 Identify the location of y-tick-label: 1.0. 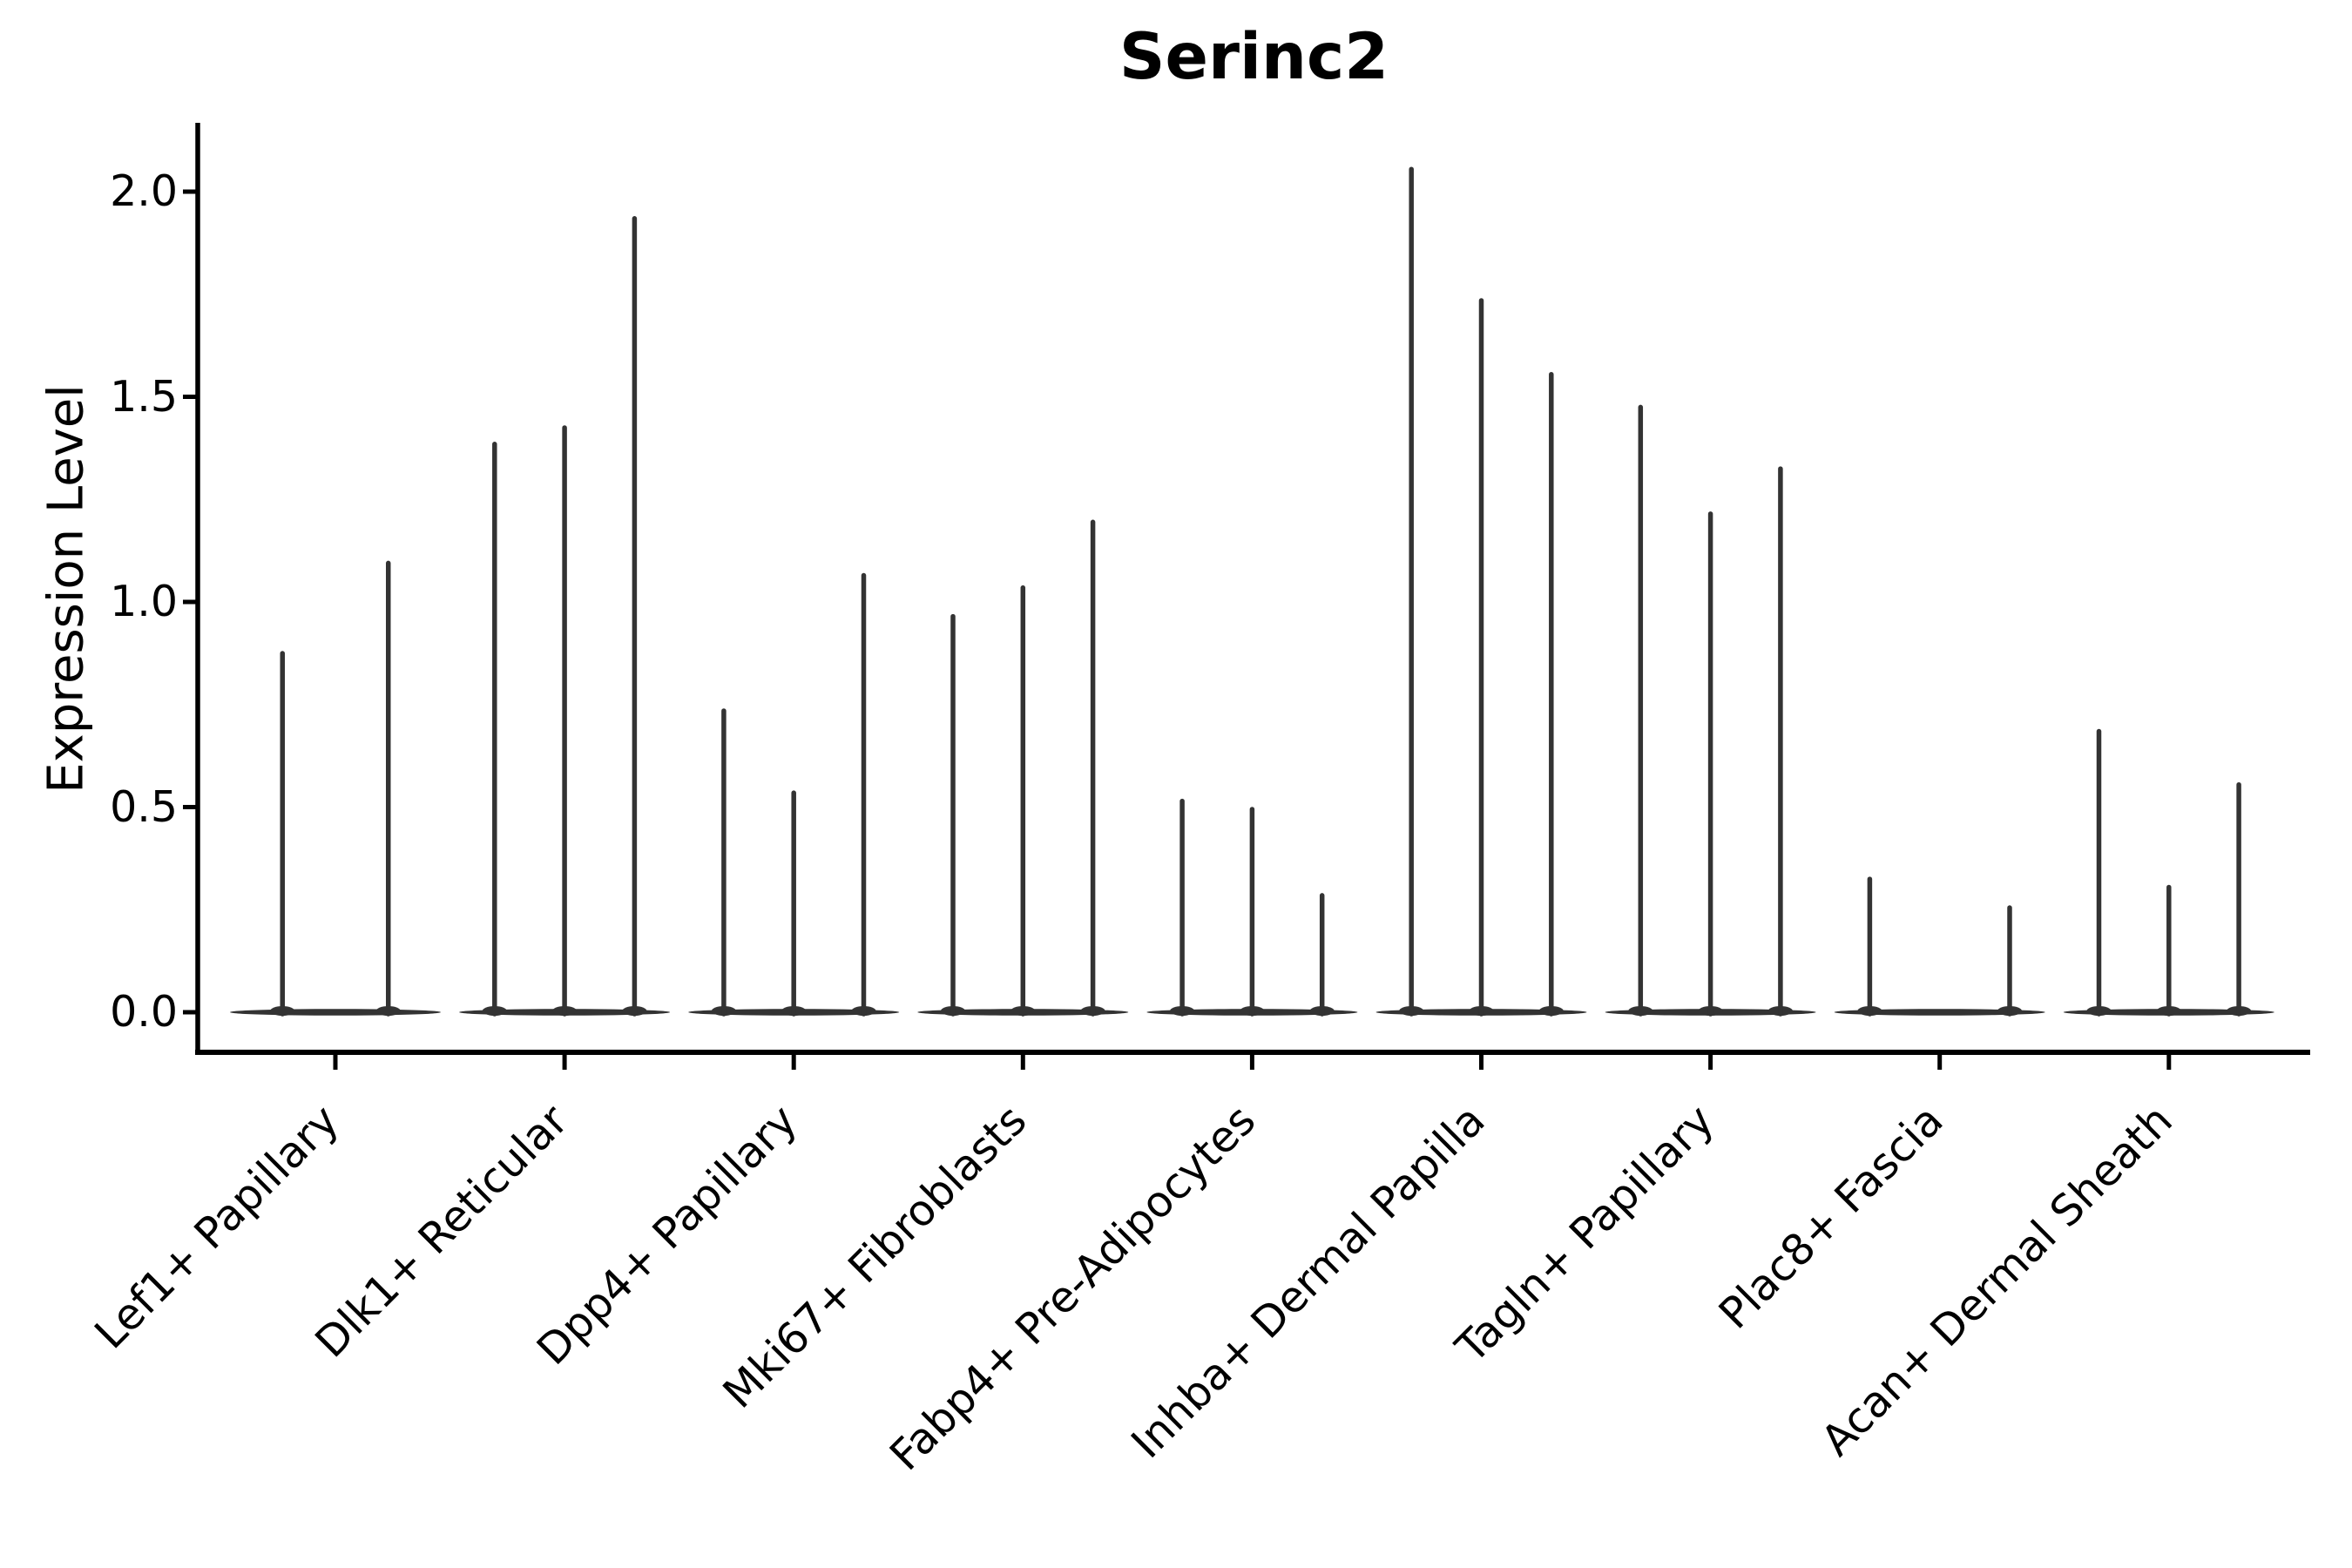
(144, 601).